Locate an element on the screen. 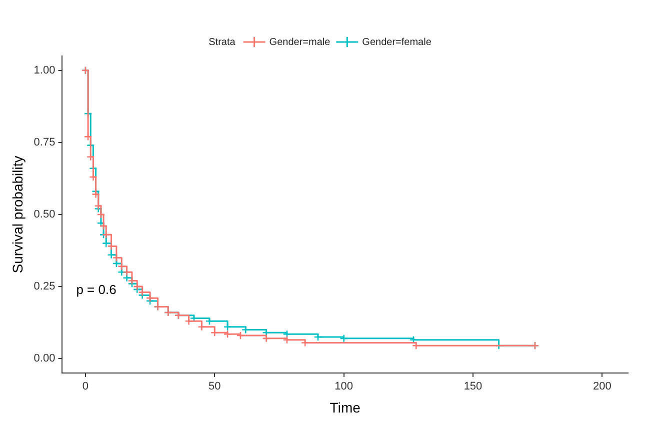  x-tick-label: 50 is located at coordinates (214, 386).